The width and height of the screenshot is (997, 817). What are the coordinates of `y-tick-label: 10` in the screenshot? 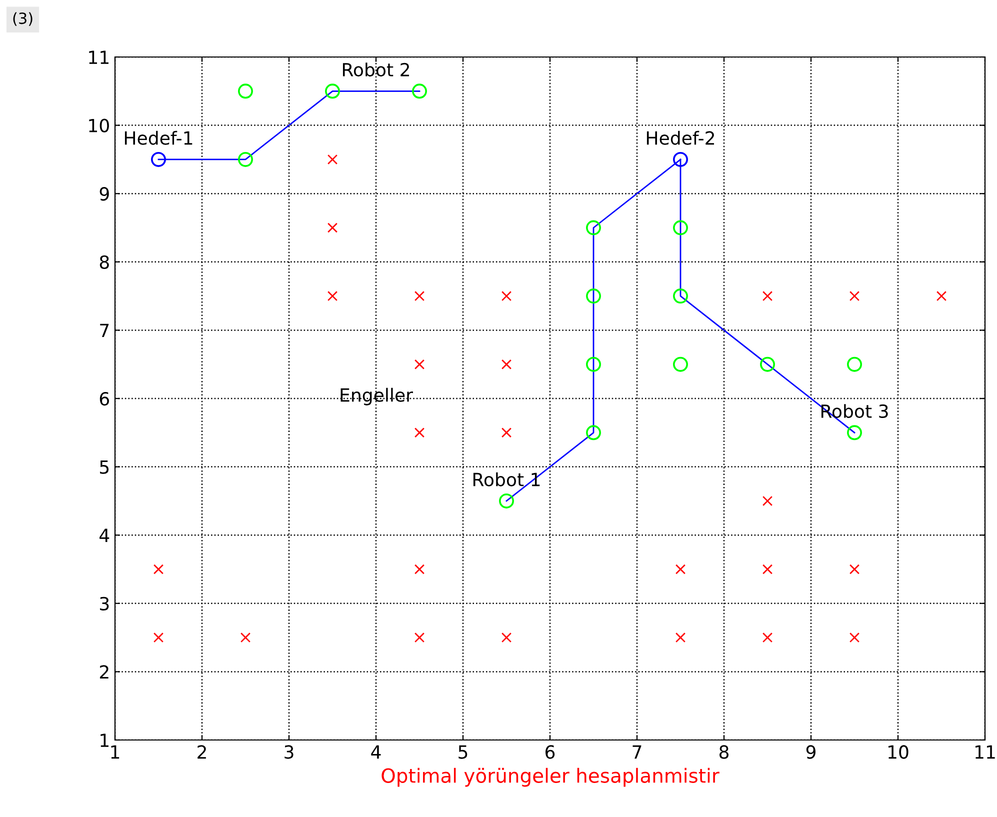 It's located at (99, 125).